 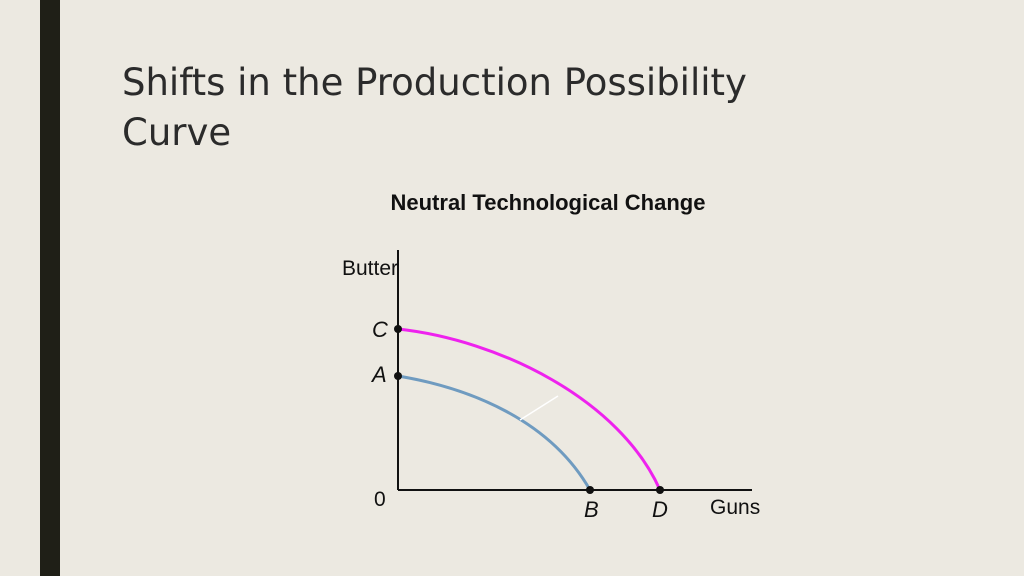 I want to click on shifted-ppc-curve, so click(x=529, y=409).